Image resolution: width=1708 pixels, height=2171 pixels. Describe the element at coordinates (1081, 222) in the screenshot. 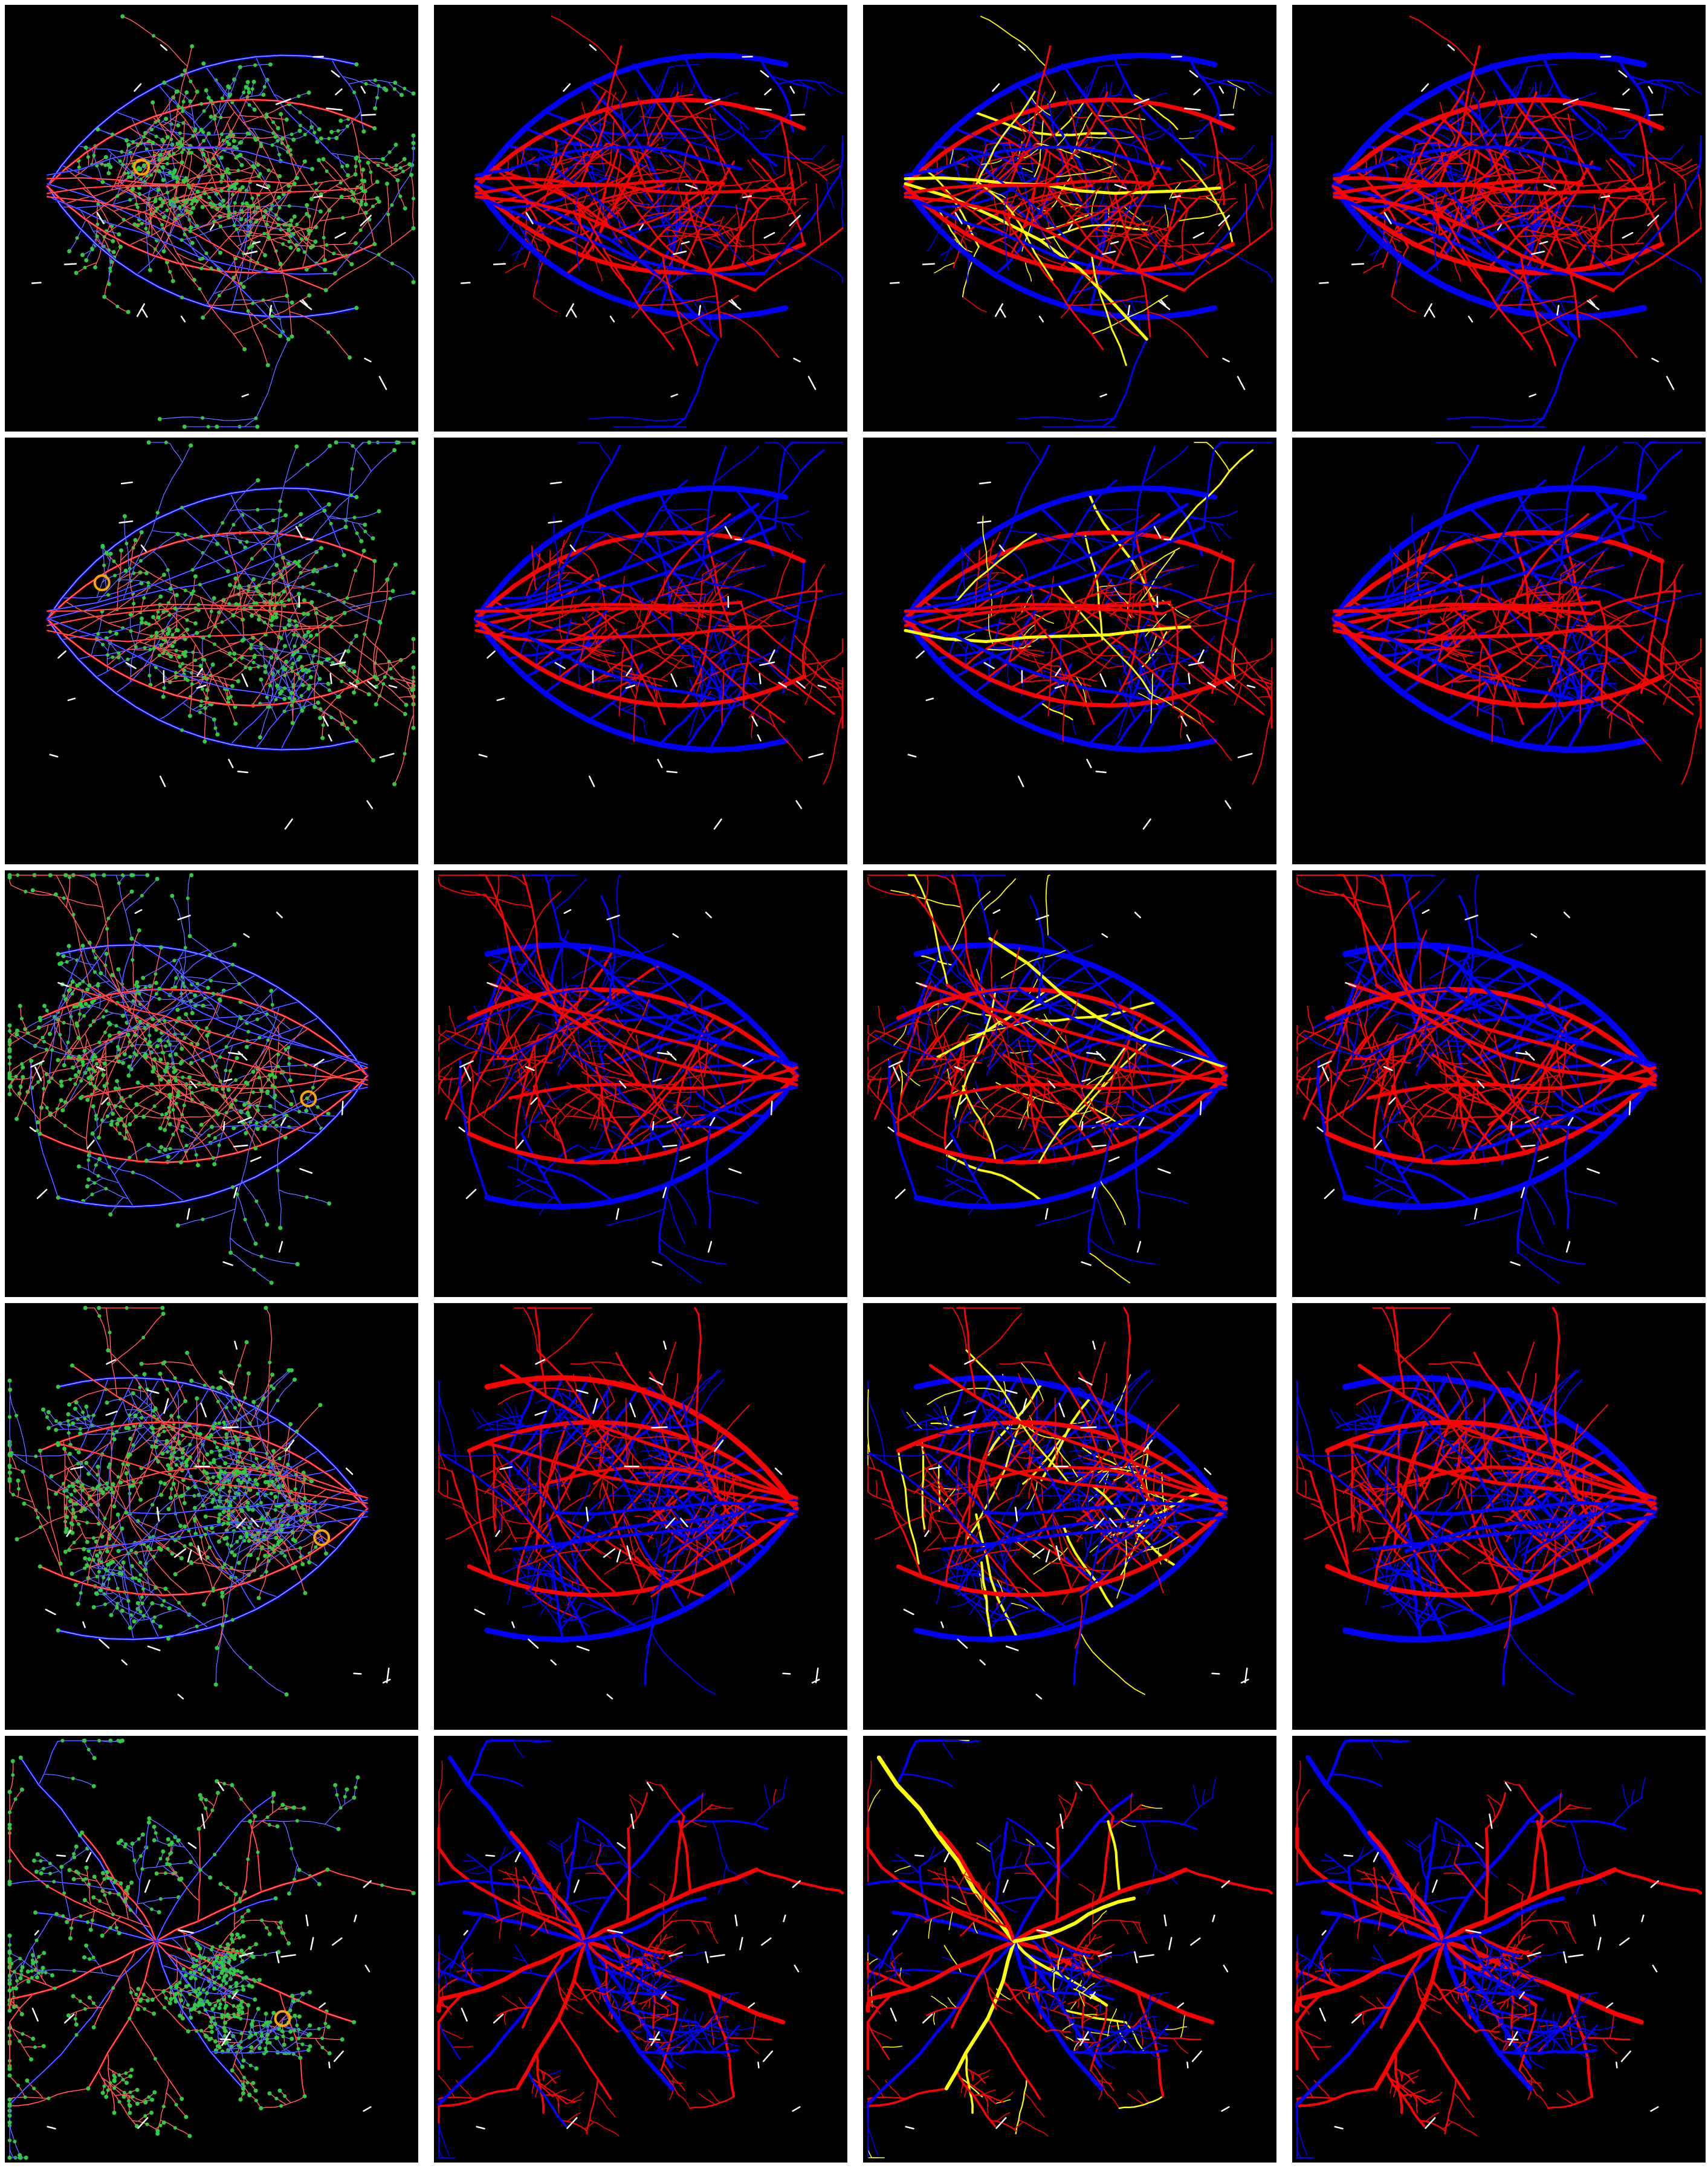

I see `vessel-map` at that location.